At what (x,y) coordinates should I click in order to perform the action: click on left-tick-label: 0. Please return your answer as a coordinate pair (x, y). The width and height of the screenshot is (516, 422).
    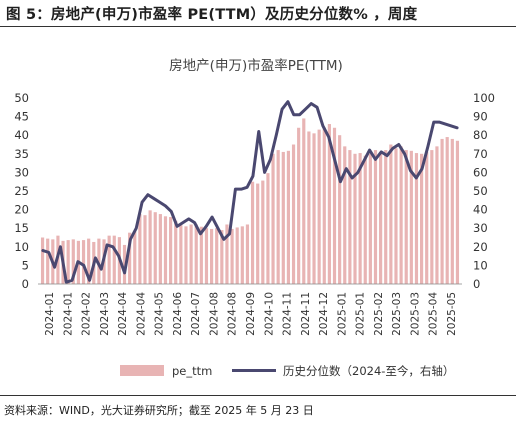
    Looking at the image, I should click on (25, 284).